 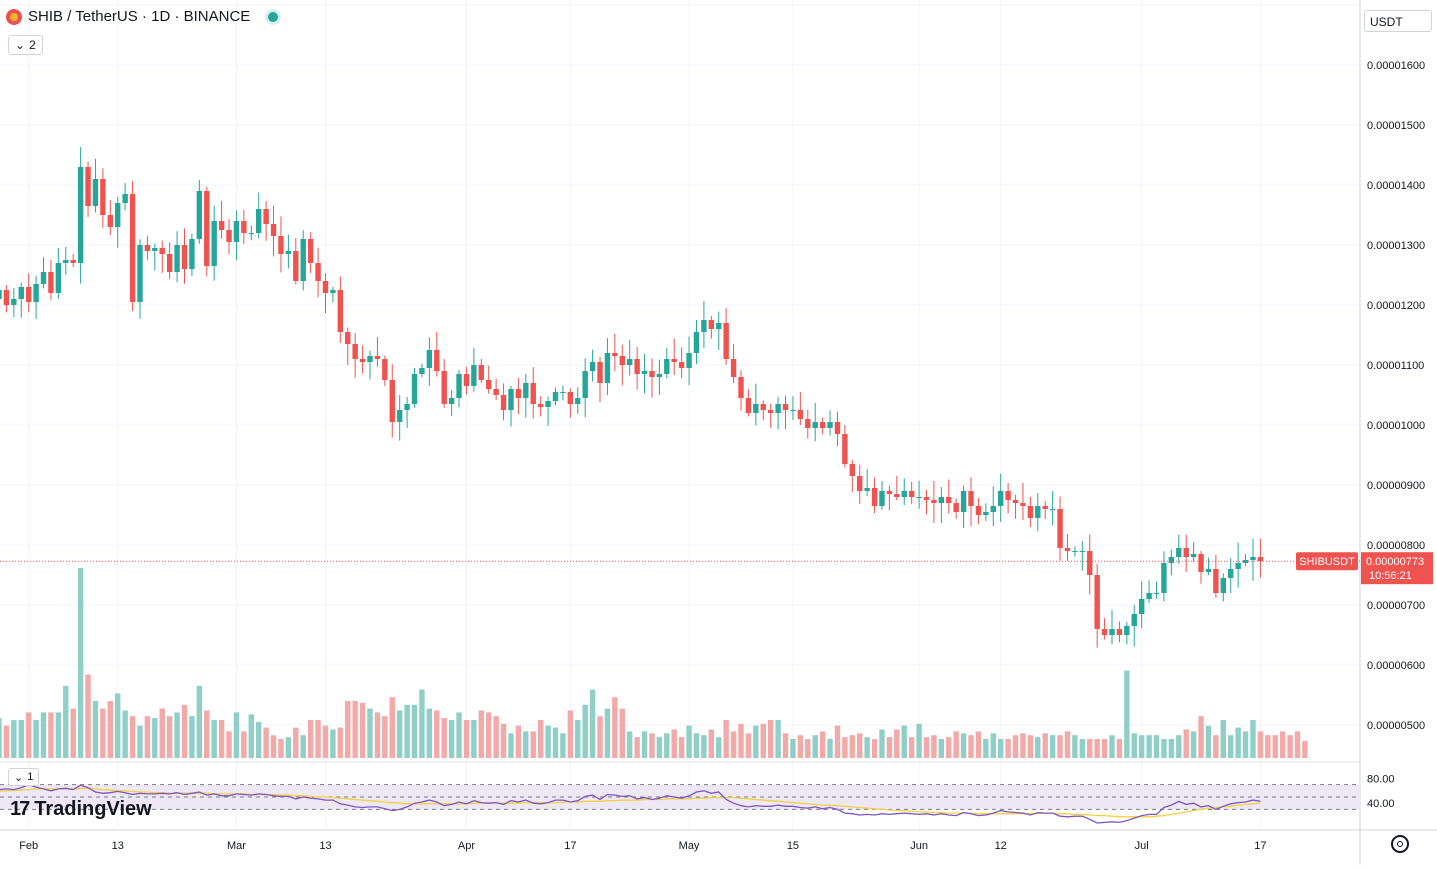 What do you see at coordinates (24, 777) in the screenshot?
I see `rsi-collapse-button: ⌄ 1` at bounding box center [24, 777].